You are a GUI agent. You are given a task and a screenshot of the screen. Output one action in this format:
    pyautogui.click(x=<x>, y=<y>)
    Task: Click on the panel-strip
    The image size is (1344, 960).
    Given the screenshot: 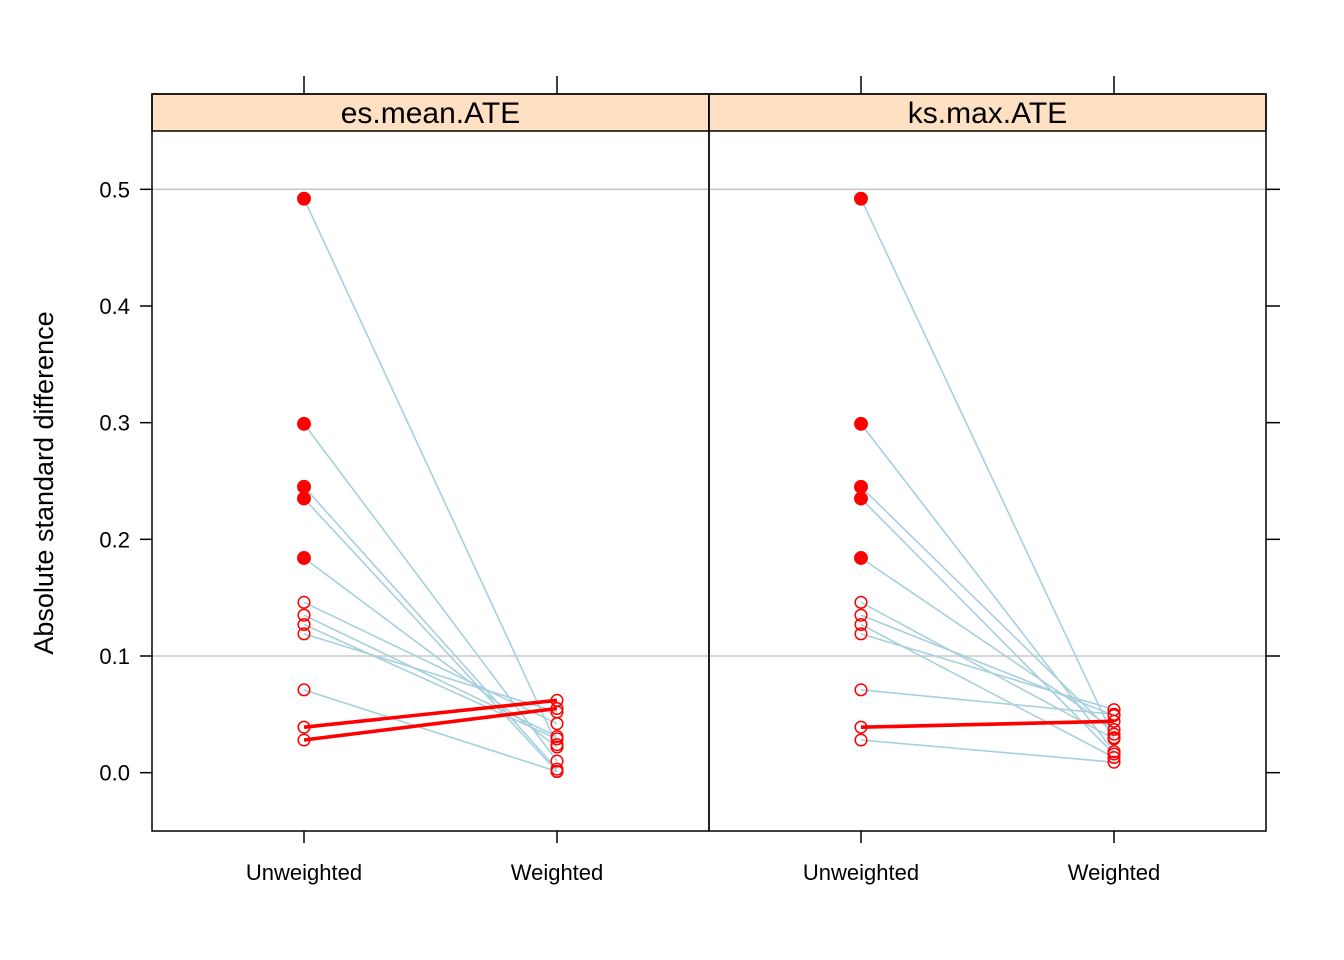 What is the action you would take?
    pyautogui.click(x=987, y=112)
    